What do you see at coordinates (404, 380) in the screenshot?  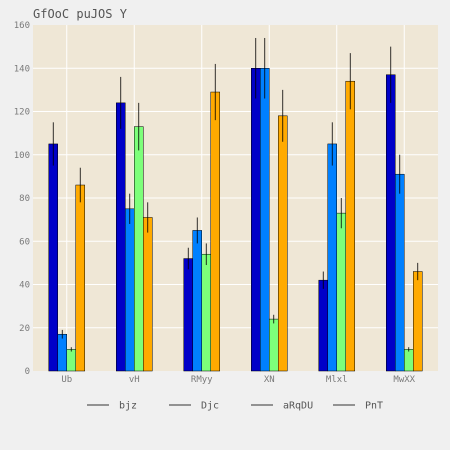 I see `x-tick-label: MwXX` at bounding box center [404, 380].